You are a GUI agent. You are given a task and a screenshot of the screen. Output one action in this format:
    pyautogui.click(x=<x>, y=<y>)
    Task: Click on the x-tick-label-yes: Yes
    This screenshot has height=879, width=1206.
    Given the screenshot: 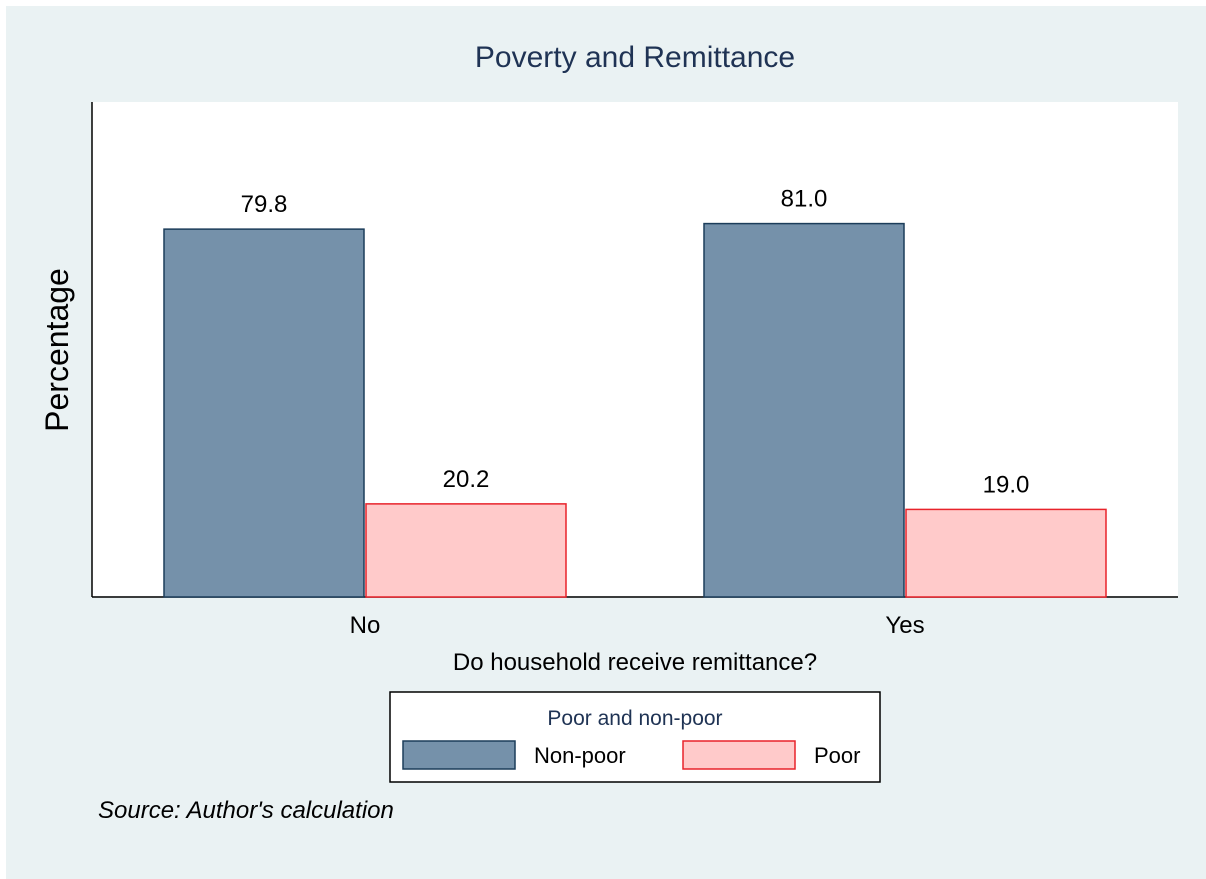 What is the action you would take?
    pyautogui.click(x=904, y=625)
    